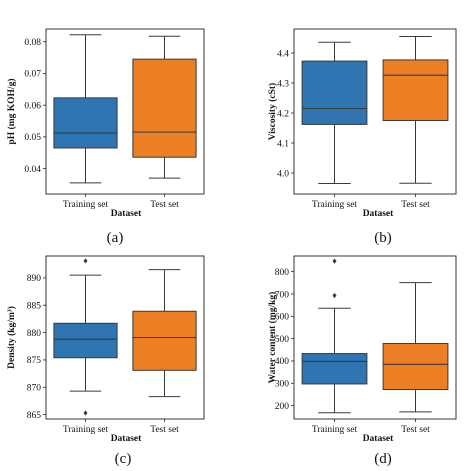 This screenshot has width=474, height=471. Describe the element at coordinates (283, 114) in the screenshot. I see `y-tick-label: 4.2` at that location.